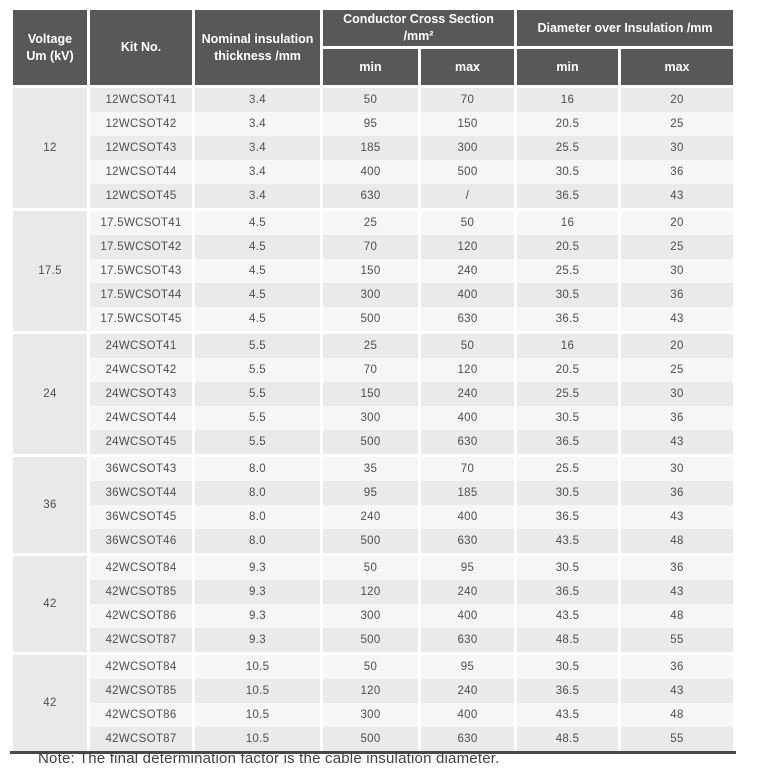 This screenshot has height=783, width=763. Describe the element at coordinates (141, 370) in the screenshot. I see `cell-kit-no: 24WCSOT42` at that location.